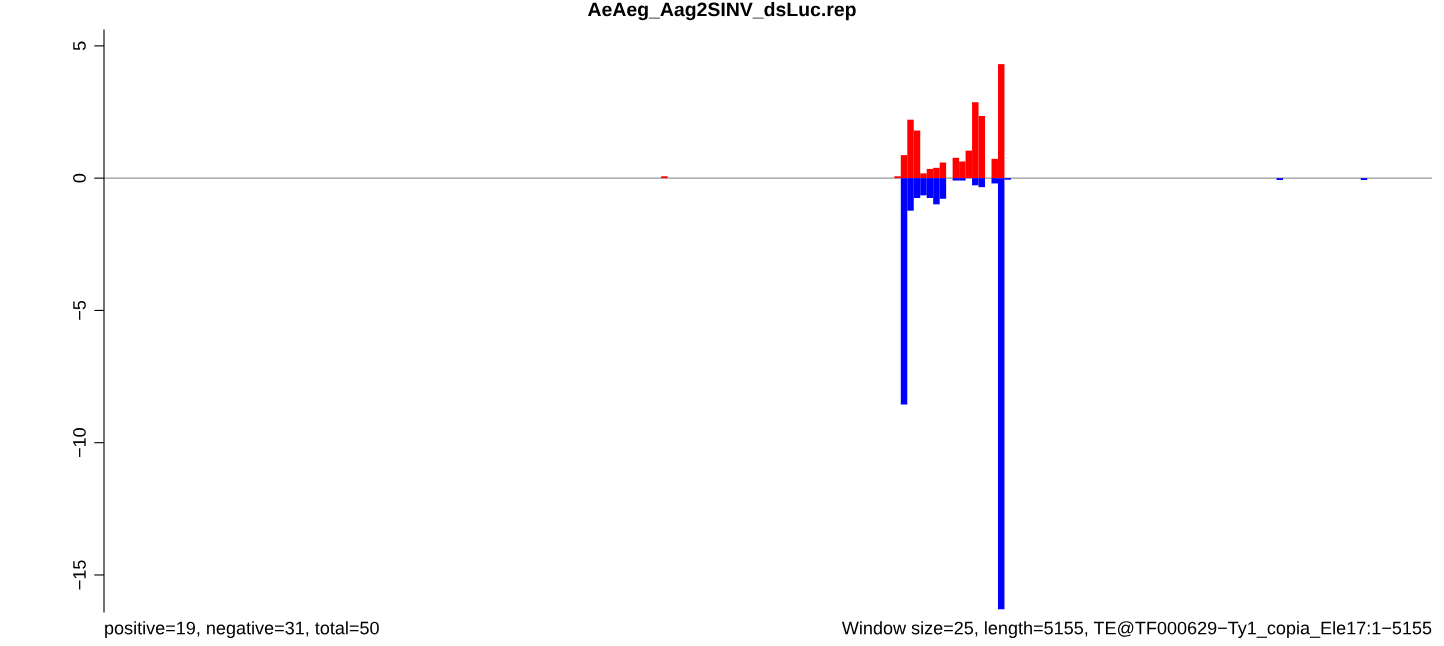 The image size is (1444, 646). I want to click on y-tick-label: 0, so click(79, 178).